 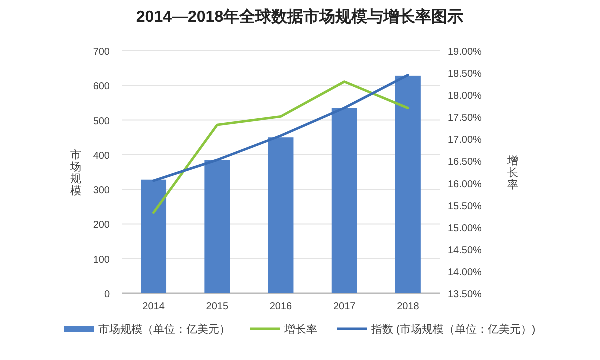 I want to click on y2-tick-label: 13.50%, so click(x=465, y=295).